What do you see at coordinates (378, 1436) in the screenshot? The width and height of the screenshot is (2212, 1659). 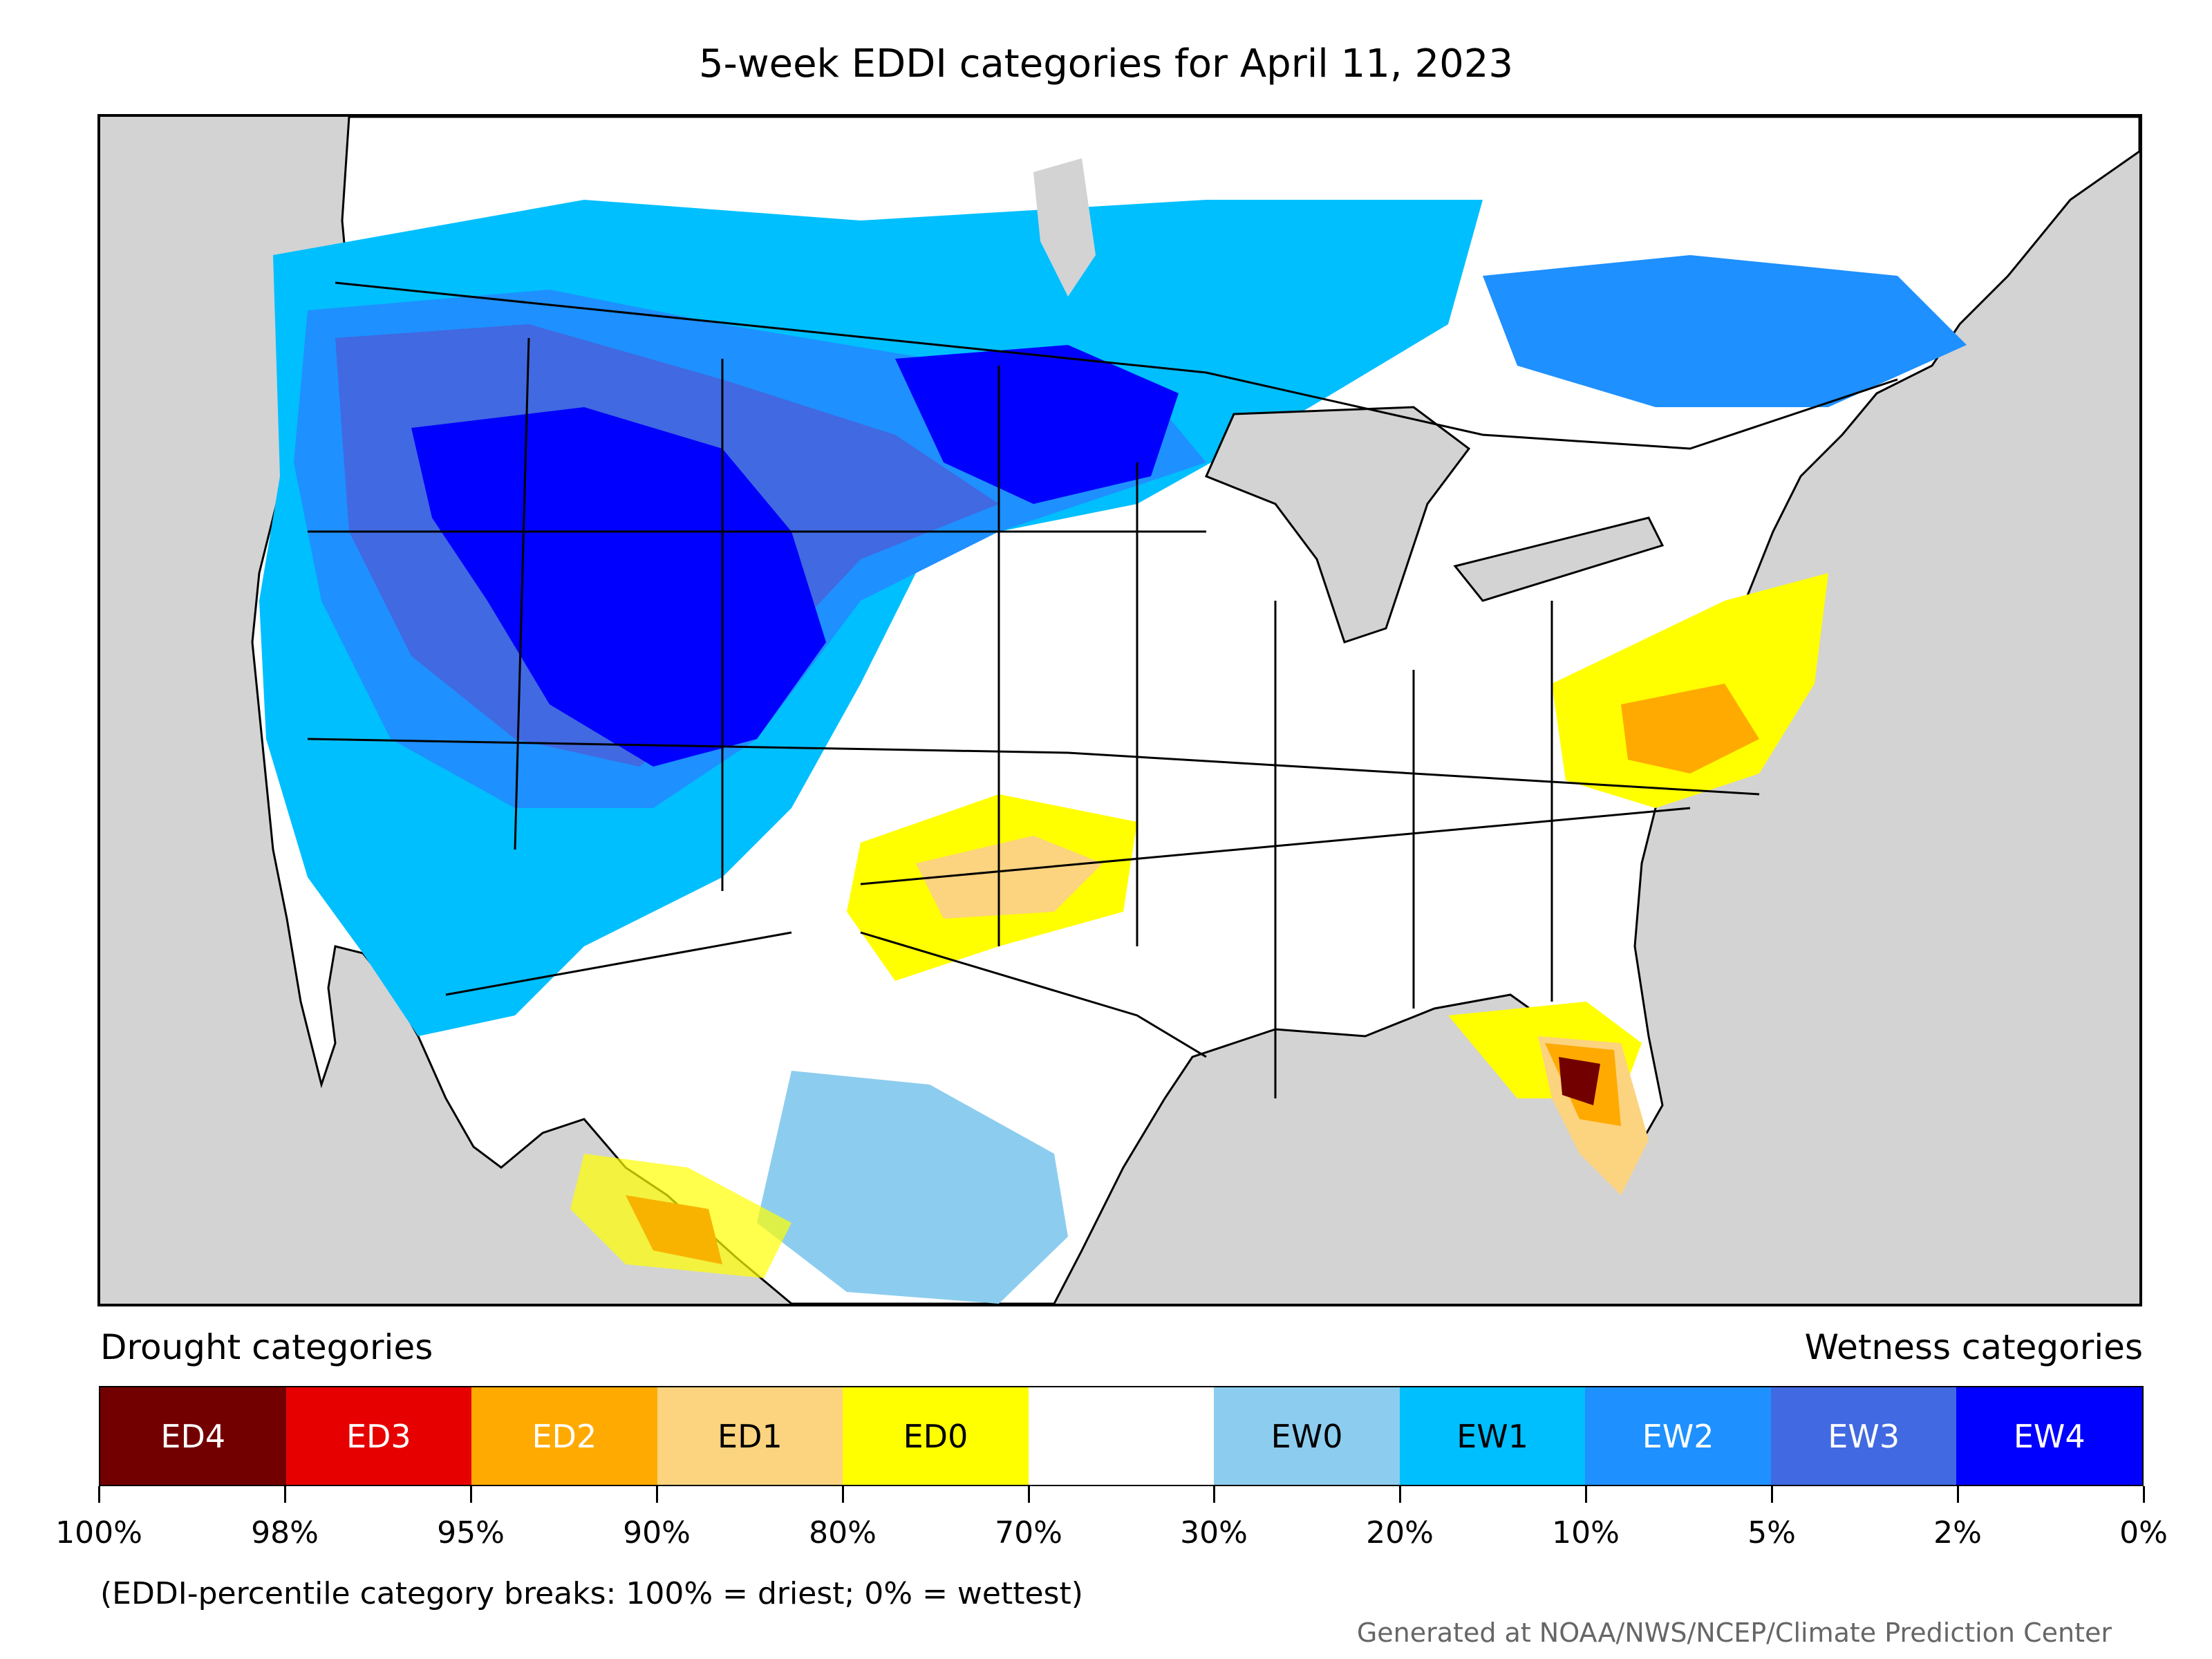 I see `colorbar-cell-ed3: ED3` at bounding box center [378, 1436].